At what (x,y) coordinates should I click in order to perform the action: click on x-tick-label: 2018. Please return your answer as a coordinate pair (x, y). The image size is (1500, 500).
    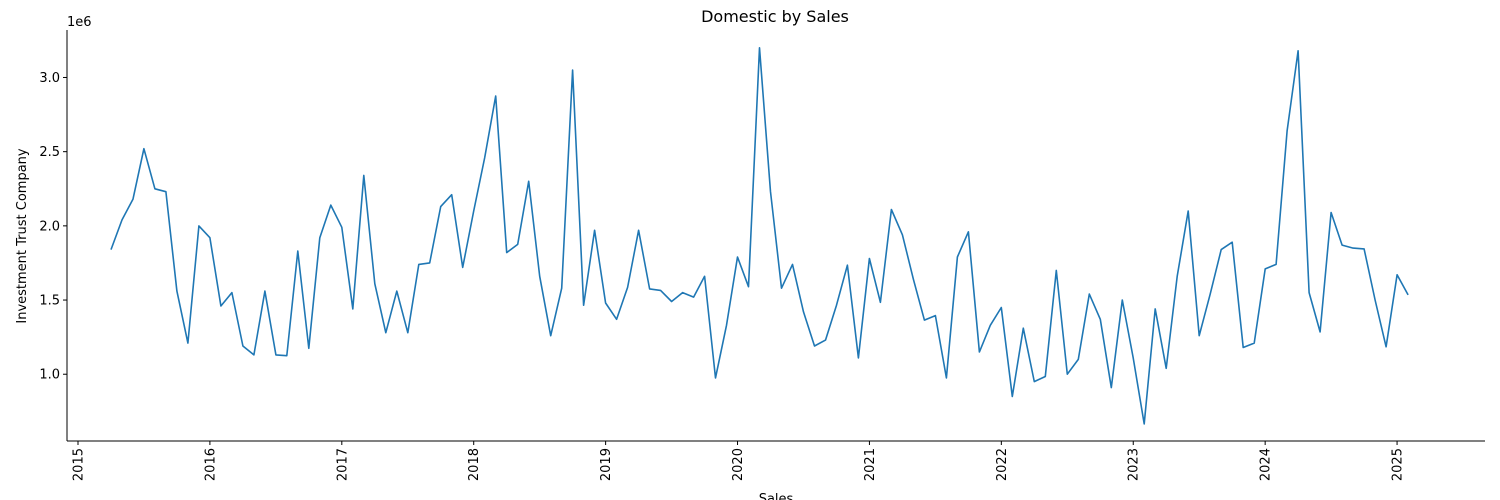
    Looking at the image, I should click on (474, 464).